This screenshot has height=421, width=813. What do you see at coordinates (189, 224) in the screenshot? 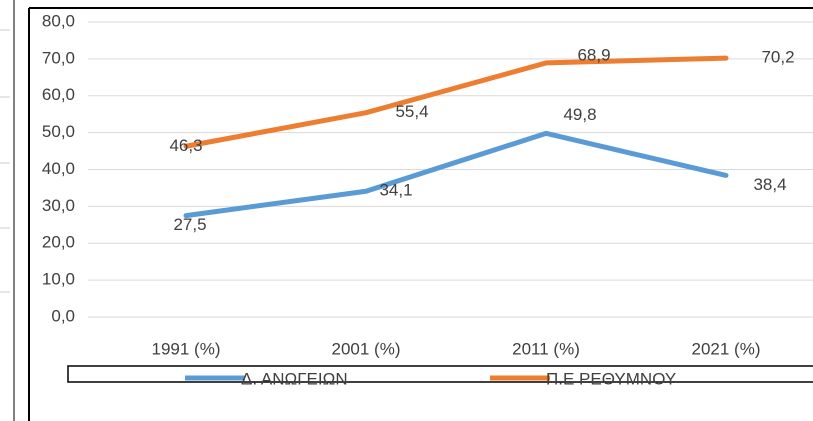
I see `data-label: 27,5` at bounding box center [189, 224].